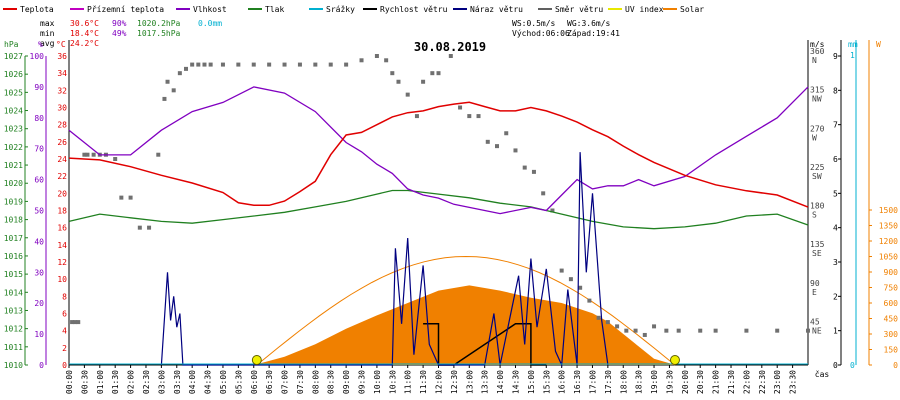 This screenshot has height=400, width=900. Describe the element at coordinates (414, 9) in the screenshot. I see `legend-label: Rychlost větru` at that location.